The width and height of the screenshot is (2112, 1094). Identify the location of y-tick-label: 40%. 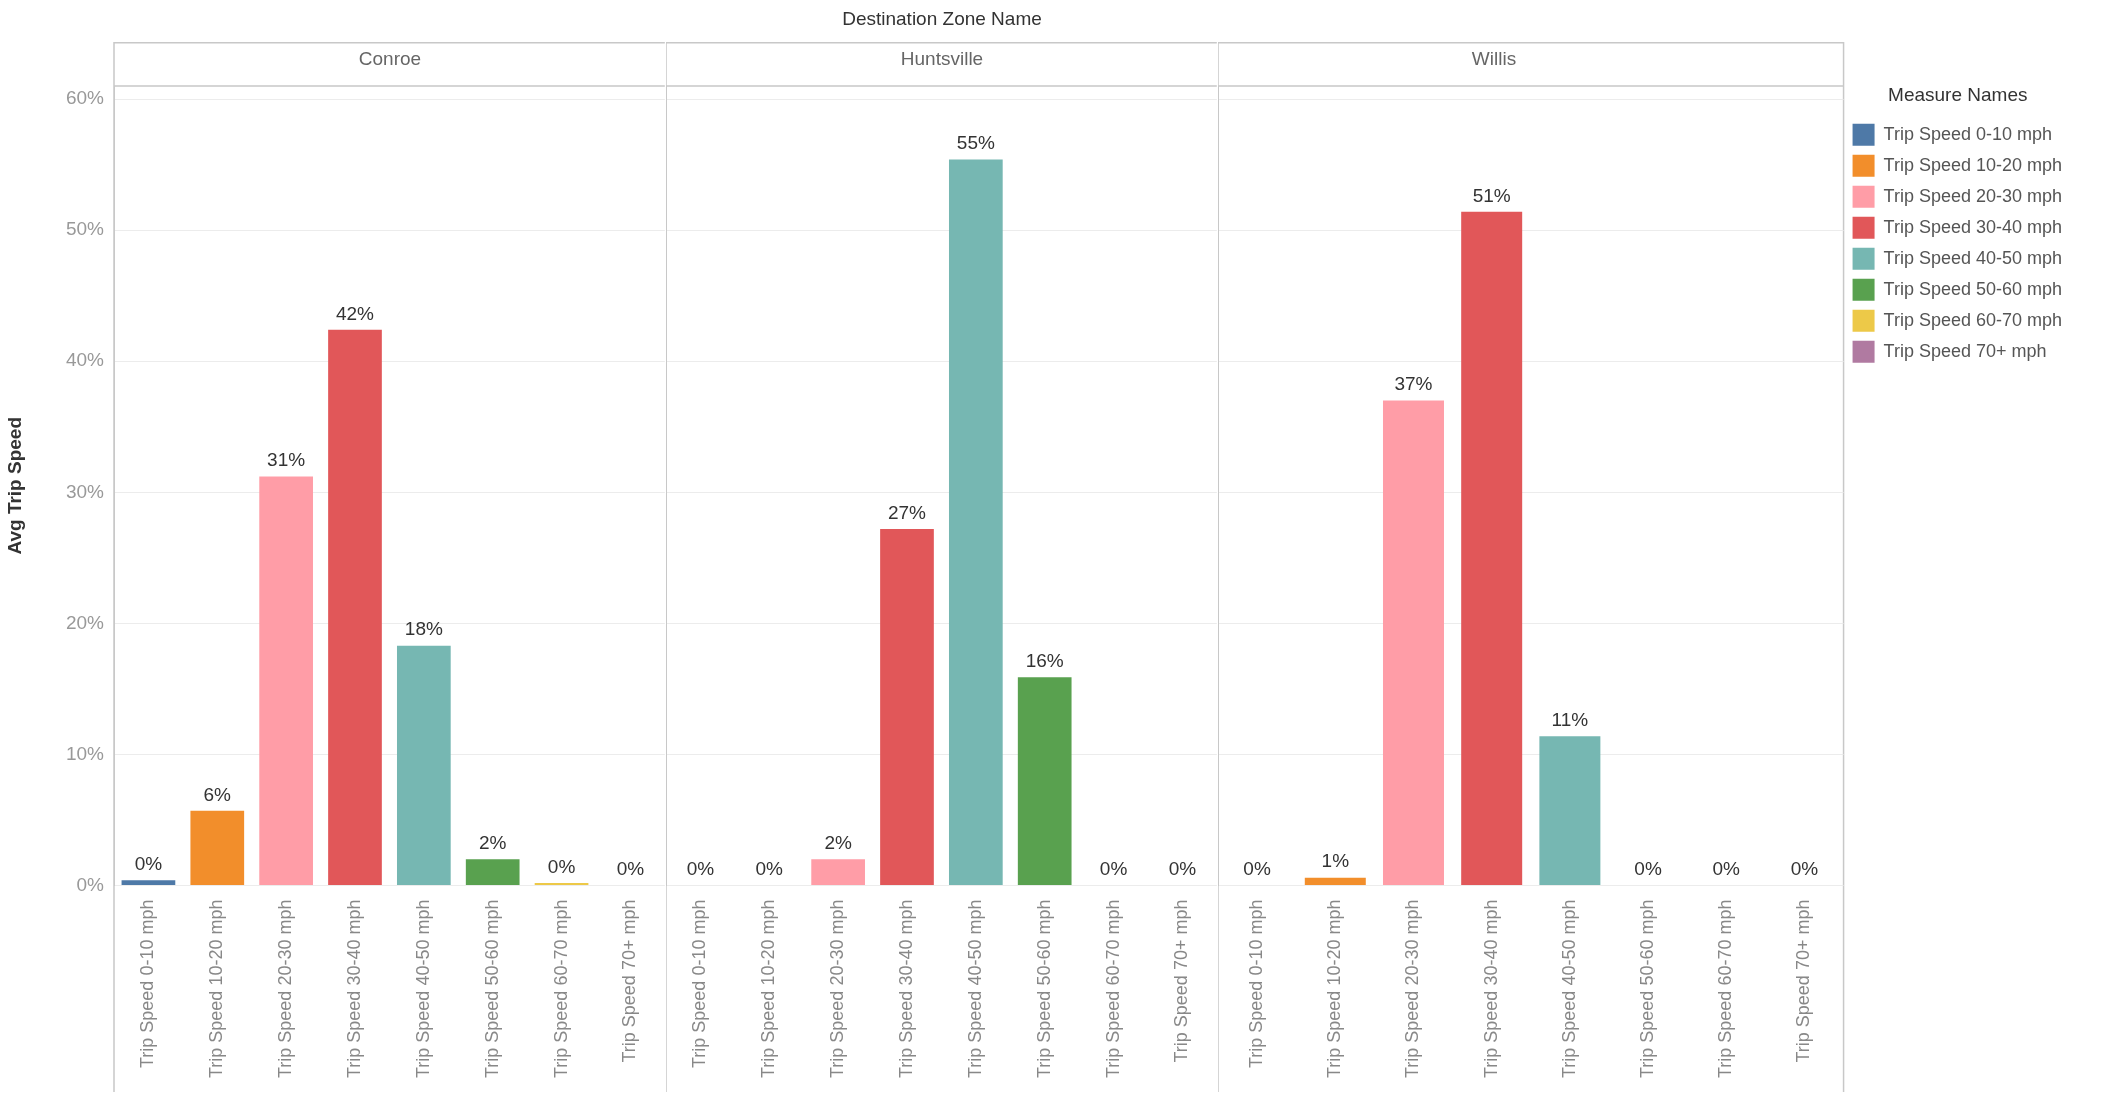
(85, 360).